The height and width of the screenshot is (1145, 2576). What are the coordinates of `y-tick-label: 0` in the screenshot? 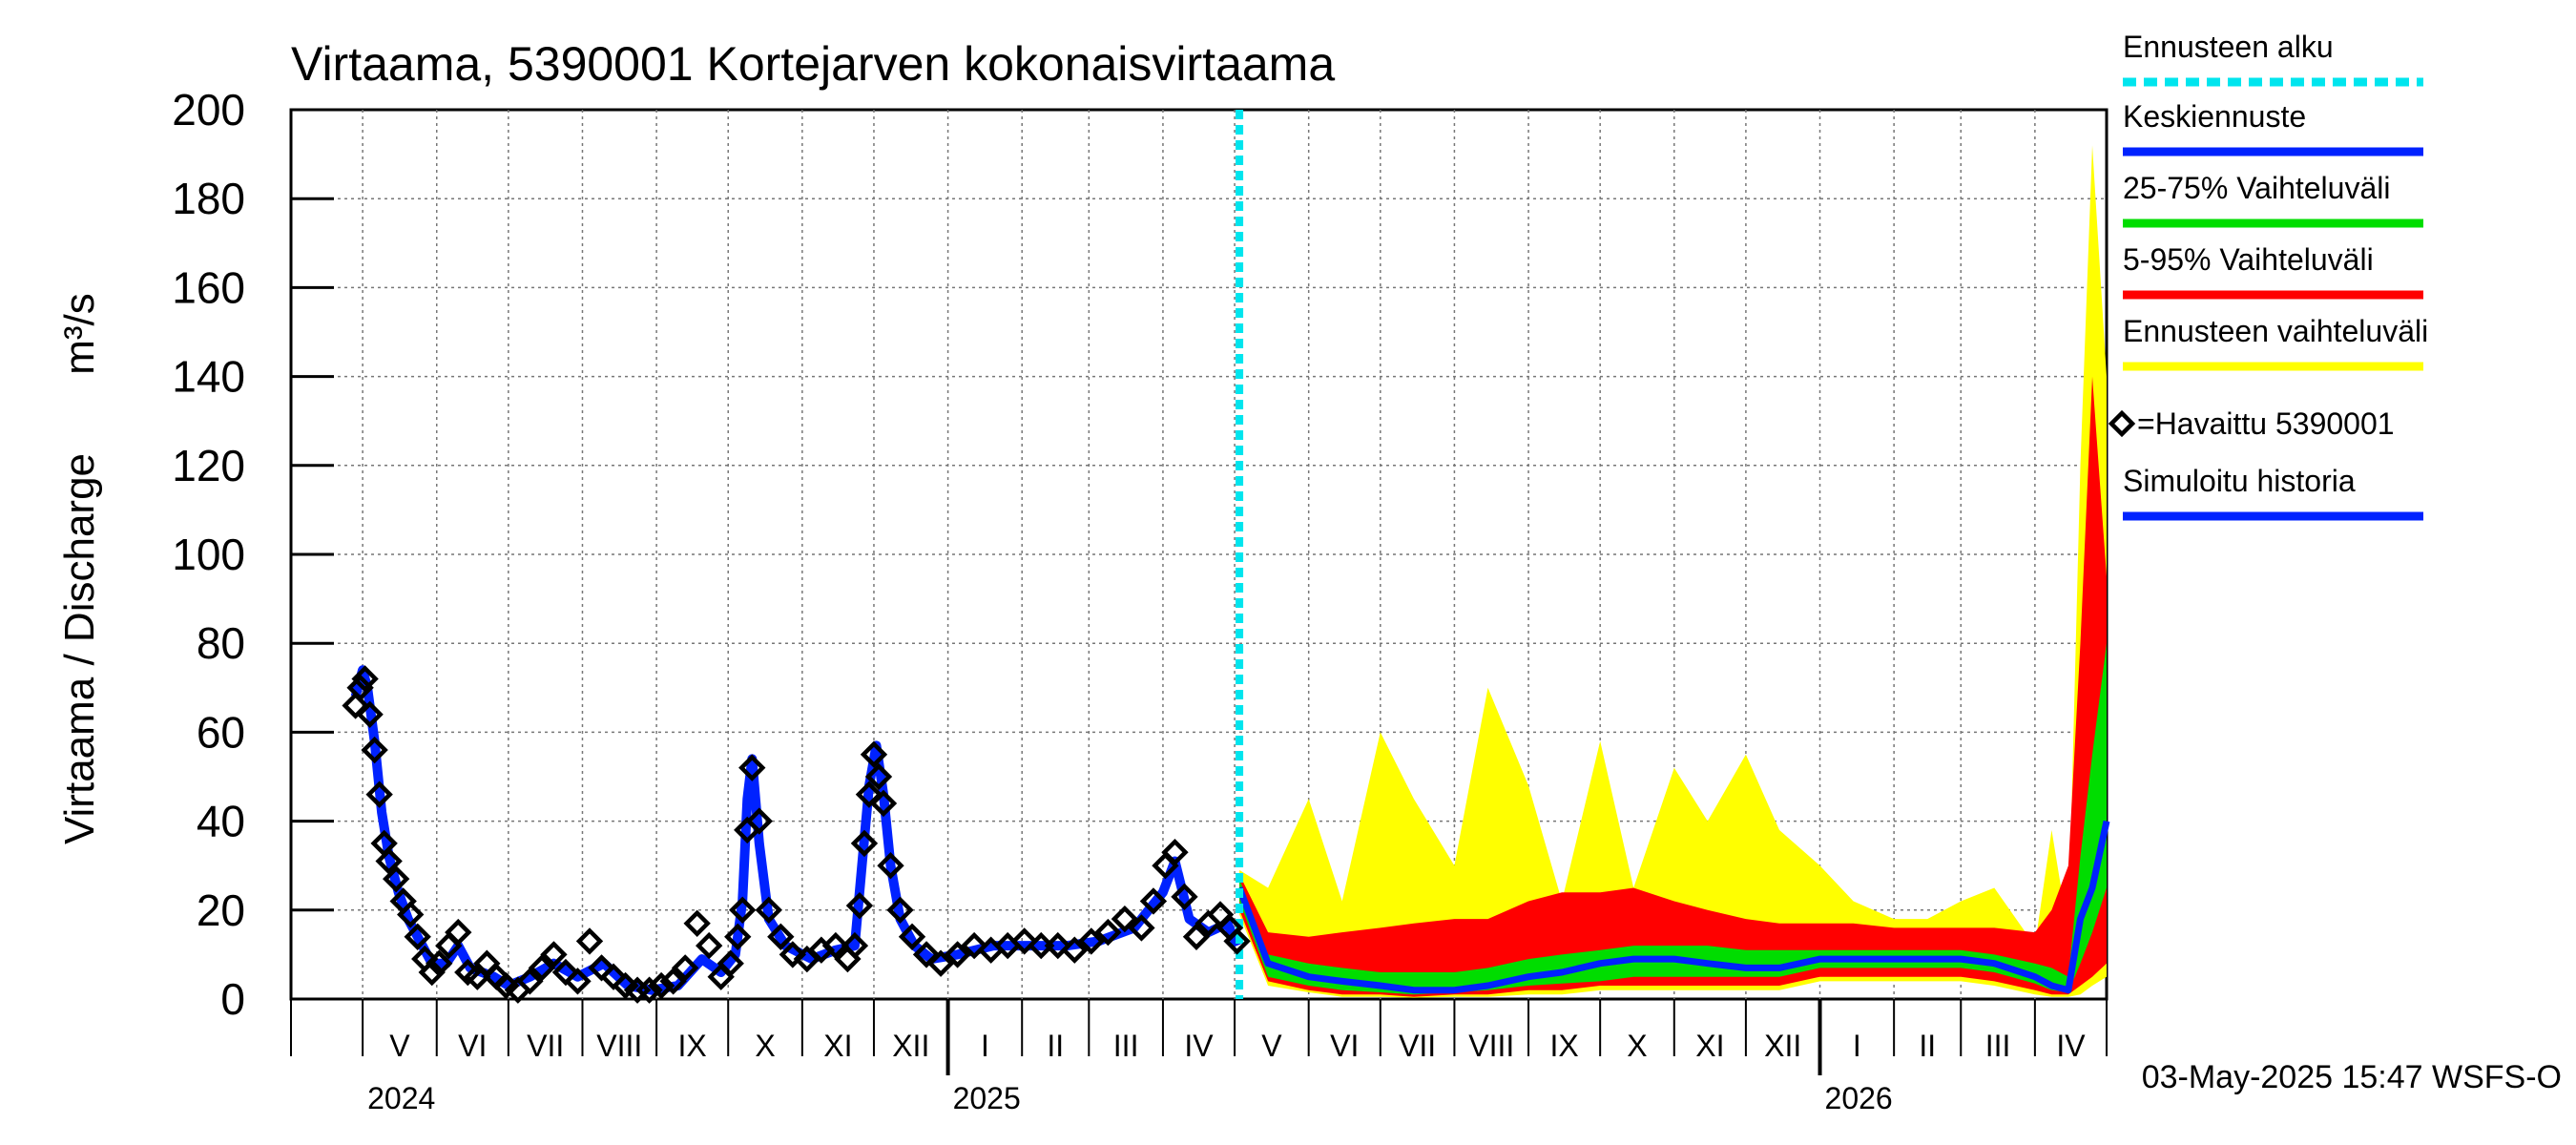 It's located at (232, 999).